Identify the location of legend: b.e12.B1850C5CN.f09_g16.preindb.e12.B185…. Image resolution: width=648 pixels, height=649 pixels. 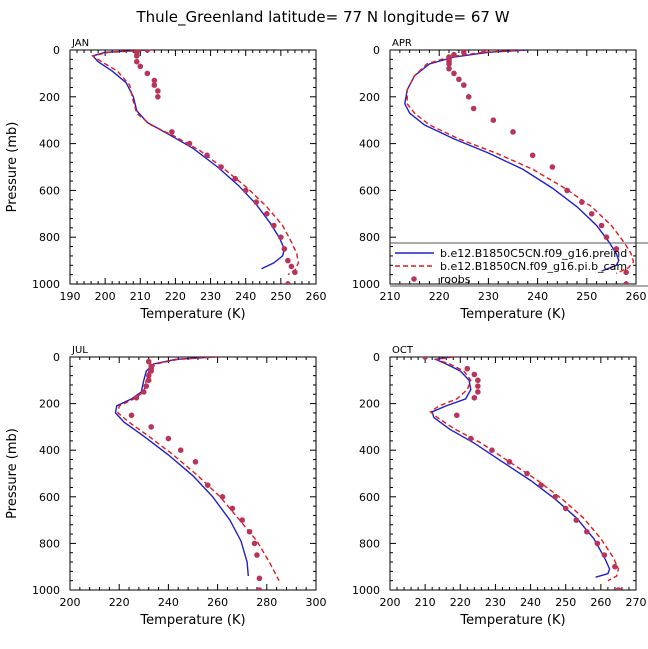
(519, 264).